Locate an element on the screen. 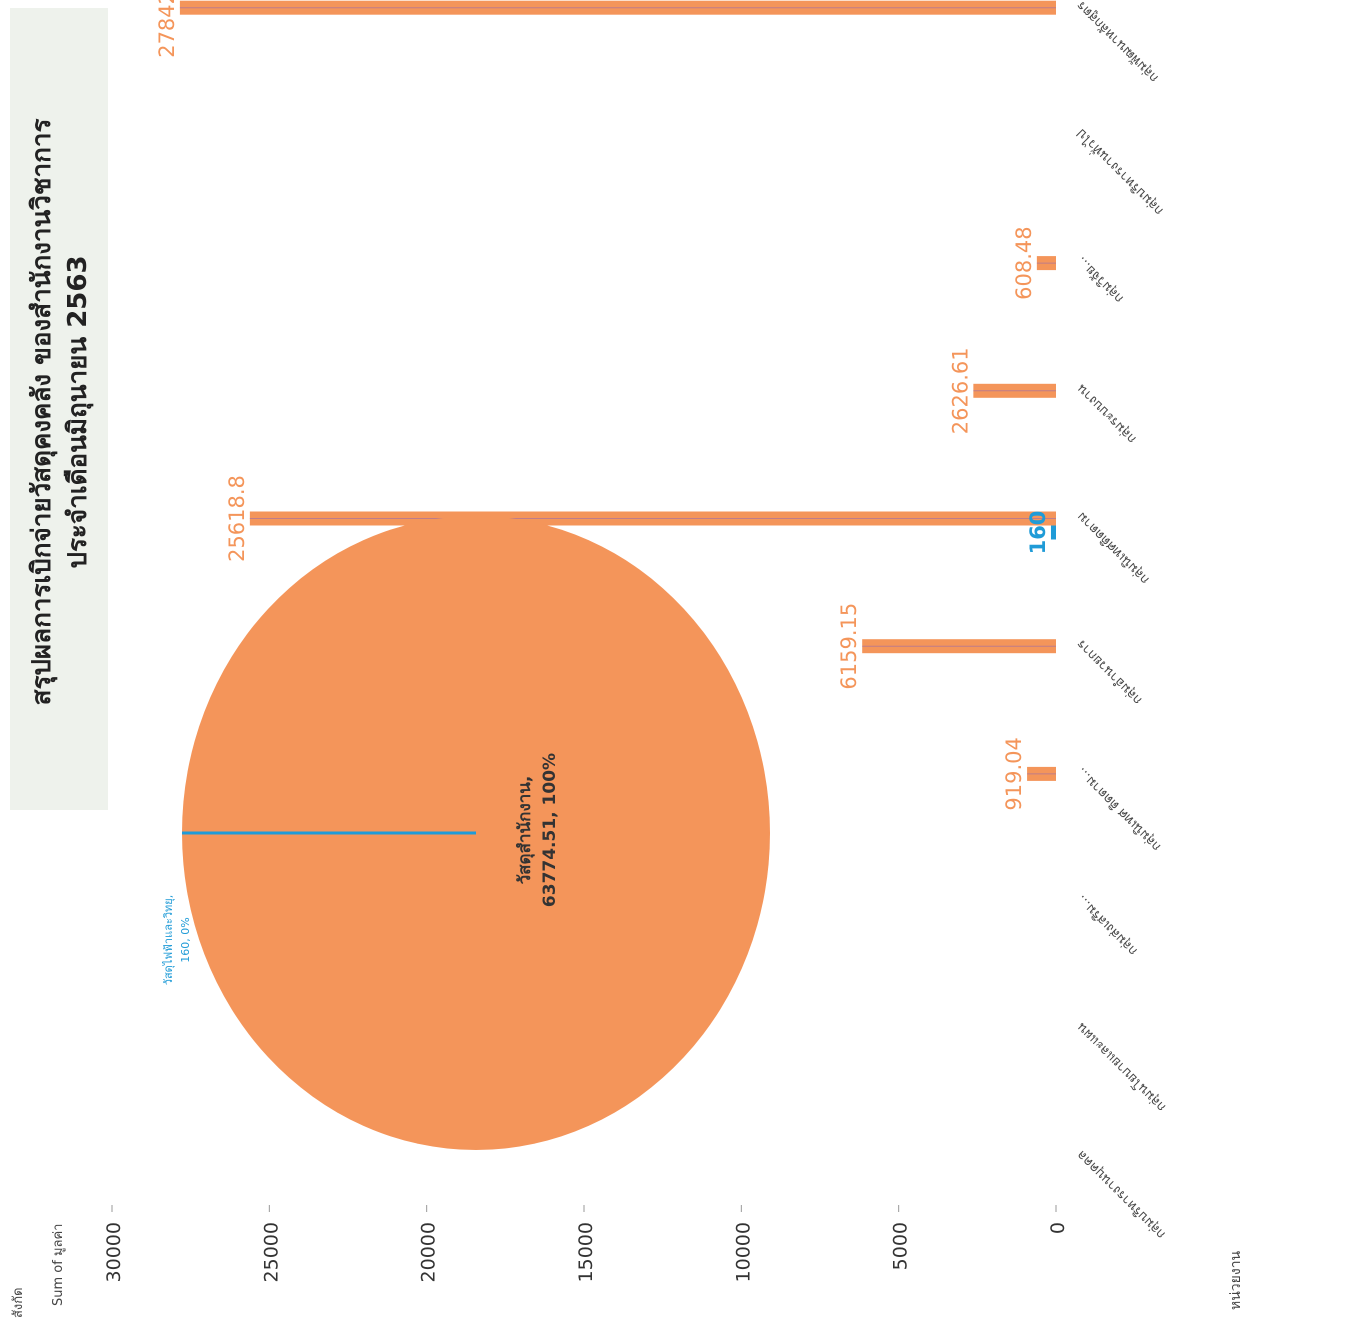 The height and width of the screenshot is (1327, 1359). category-label-5: กลุ่มนิเทศติดตาม is located at coordinates (1113, 548).